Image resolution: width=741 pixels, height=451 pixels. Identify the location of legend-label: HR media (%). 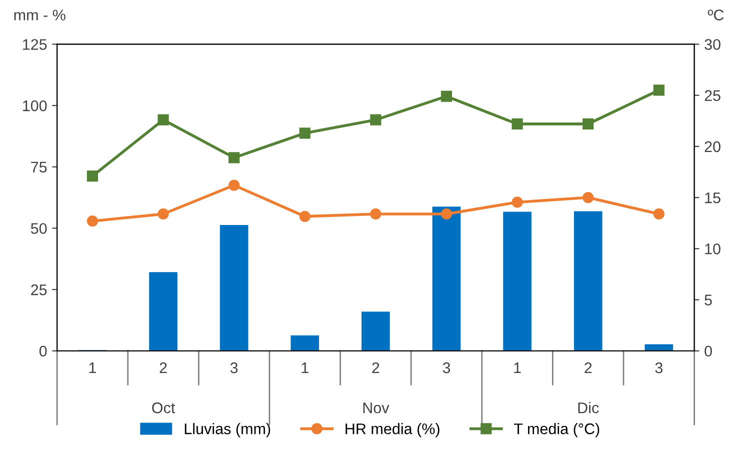
(393, 430).